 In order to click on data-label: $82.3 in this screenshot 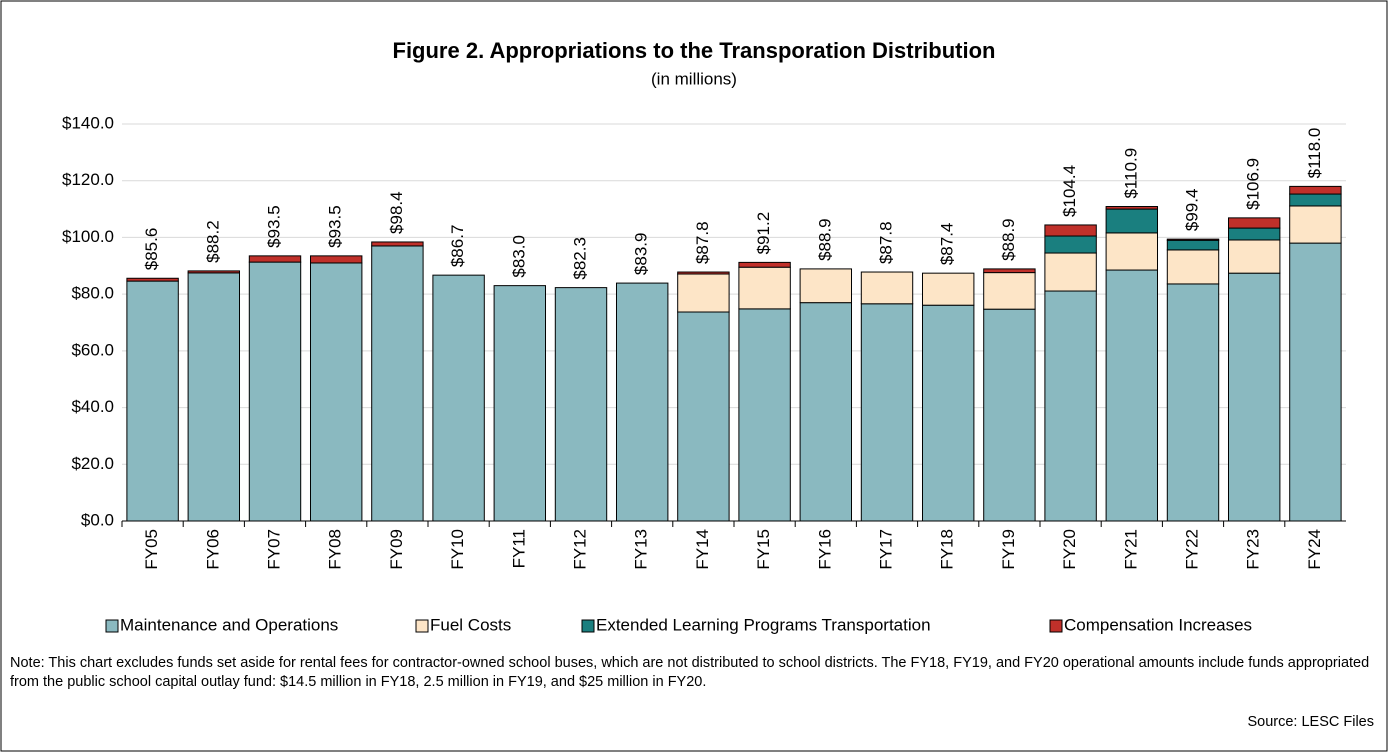, I will do `click(579, 258)`.